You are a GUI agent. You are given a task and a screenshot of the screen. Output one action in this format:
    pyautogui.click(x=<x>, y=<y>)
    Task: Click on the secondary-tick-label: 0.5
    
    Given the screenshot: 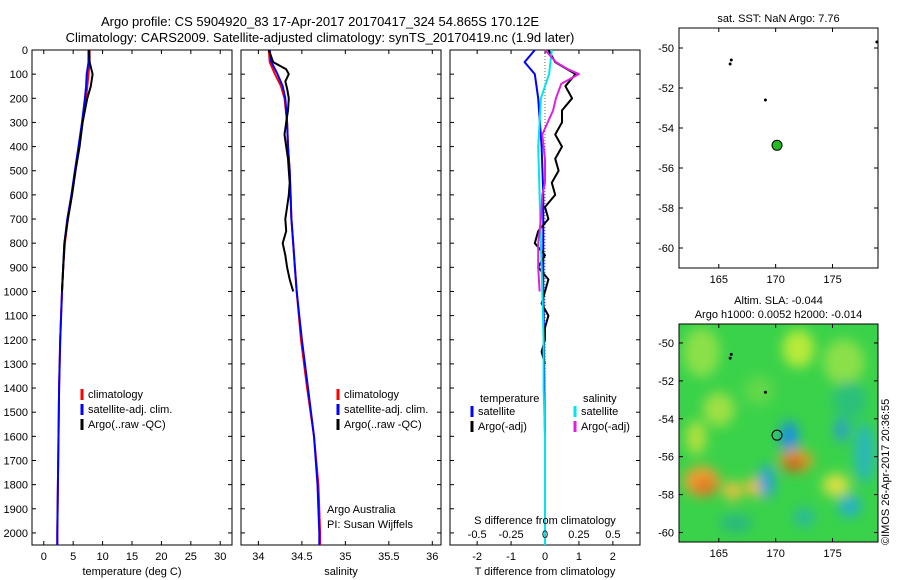 What is the action you would take?
    pyautogui.click(x=612, y=535)
    